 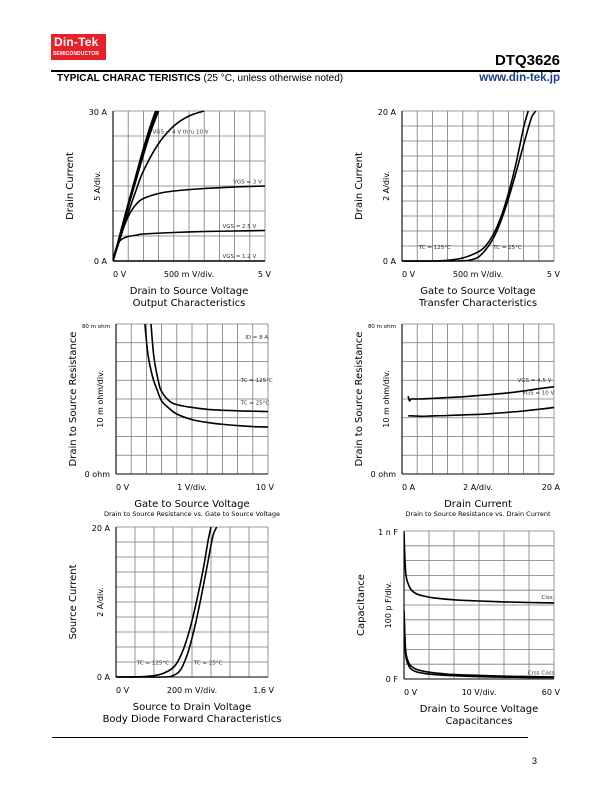 What do you see at coordinates (477, 303) in the screenshot?
I see `chart-subtitle: Transfer Characteristics` at bounding box center [477, 303].